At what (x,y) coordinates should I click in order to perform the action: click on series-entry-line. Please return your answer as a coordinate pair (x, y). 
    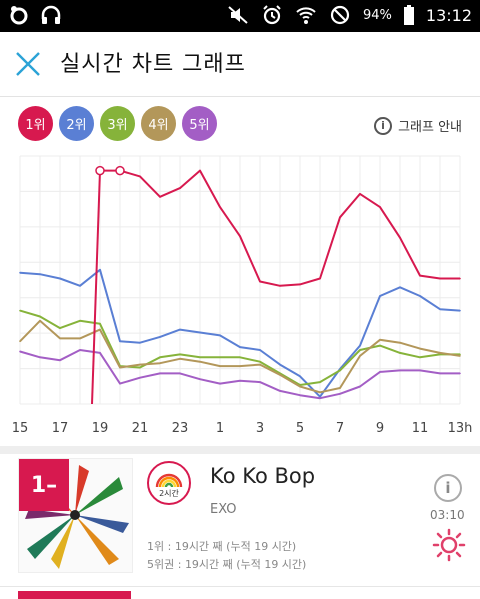
    Looking at the image, I should click on (96, 287).